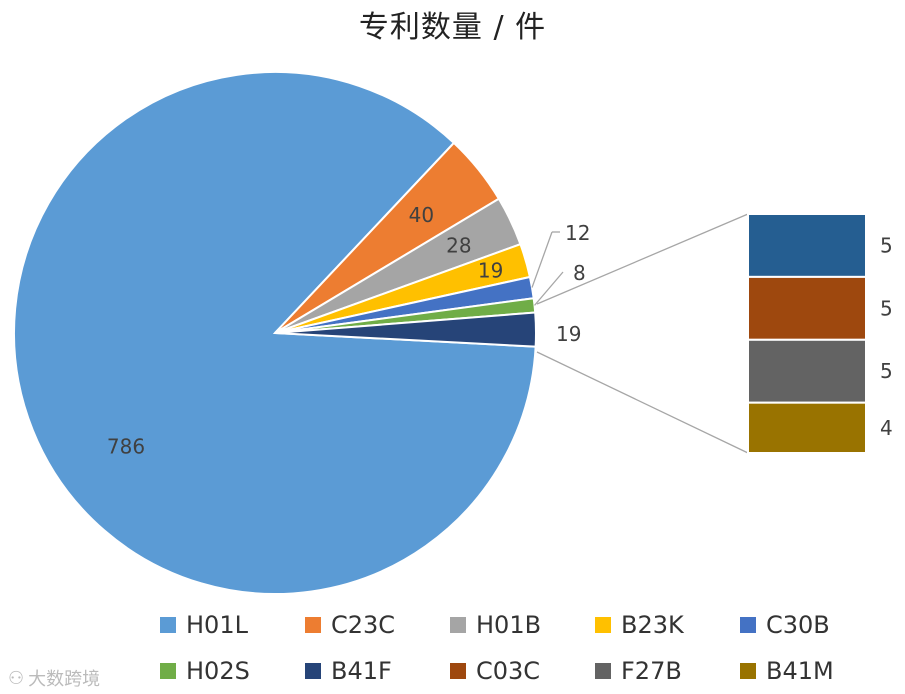  Describe the element at coordinates (642, 259) in the screenshot. I see `connector-line-top` at that location.